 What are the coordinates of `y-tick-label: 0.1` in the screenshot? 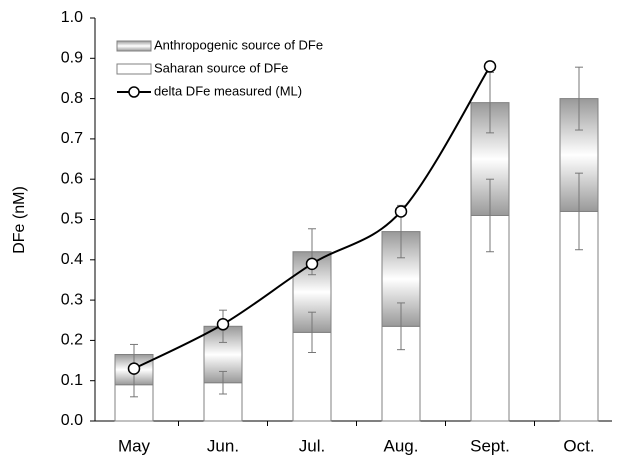 It's located at (72, 380).